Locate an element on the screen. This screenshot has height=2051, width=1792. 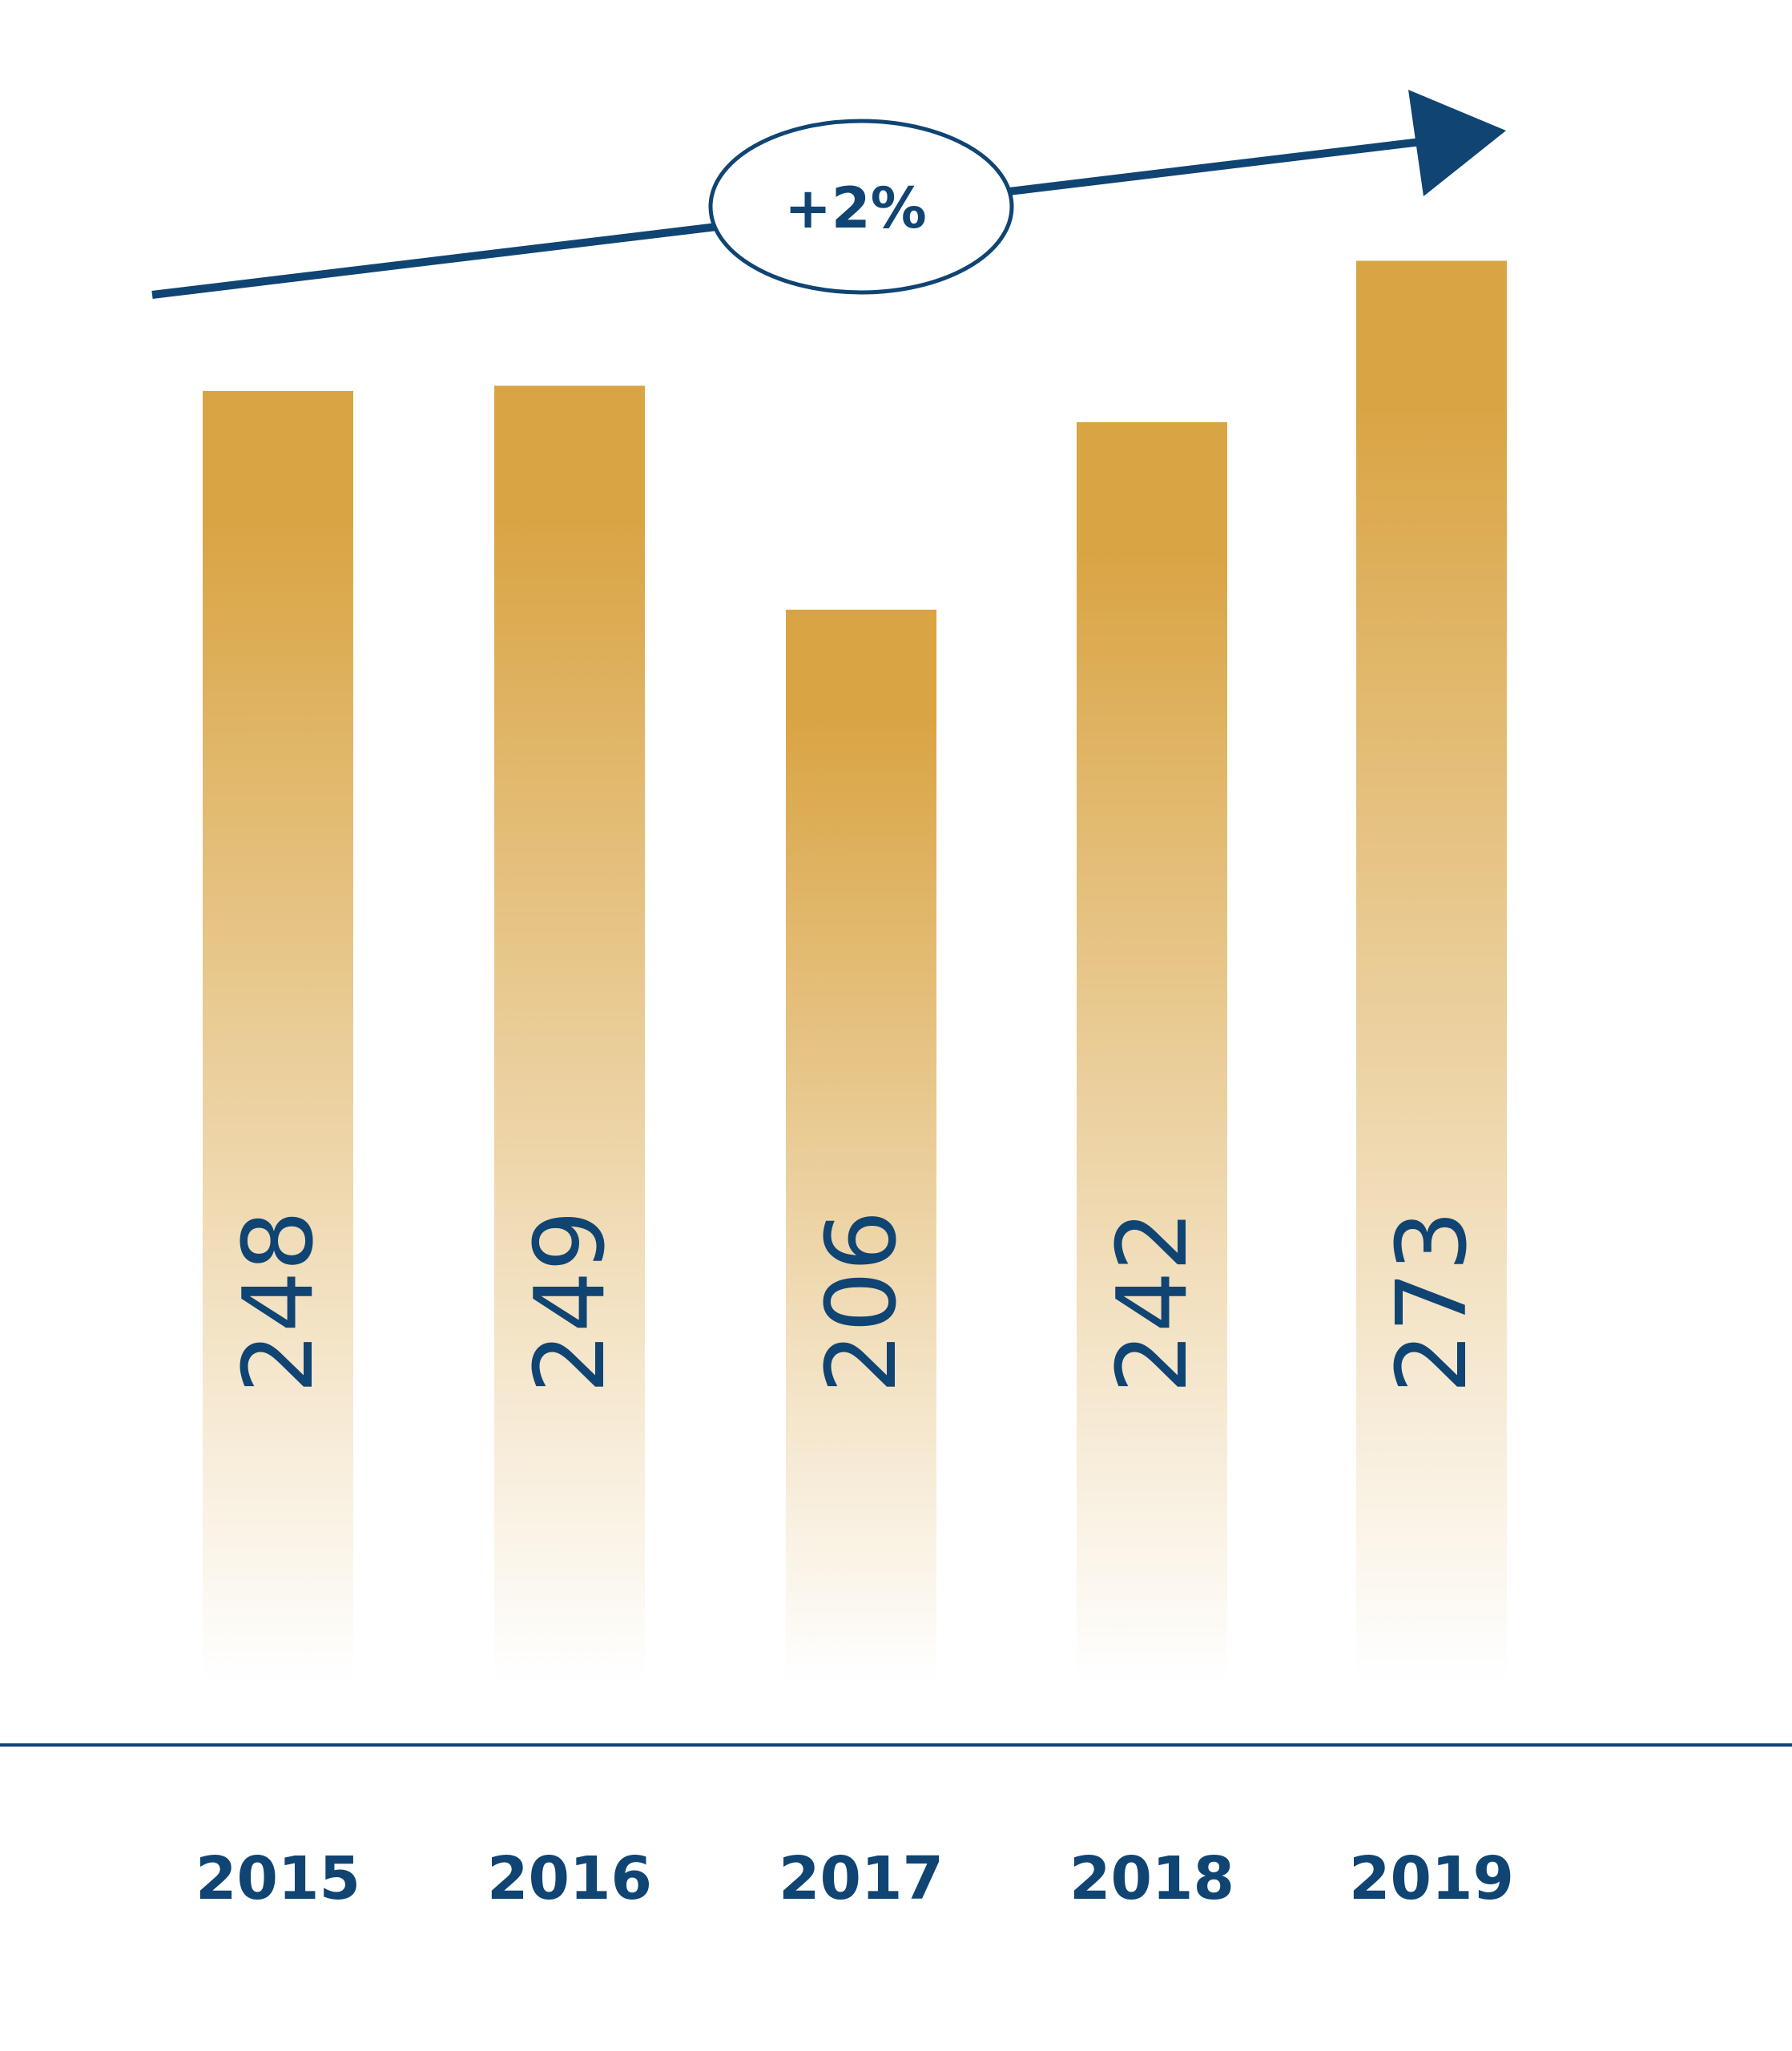
bar-2016 is located at coordinates (569, 1033).